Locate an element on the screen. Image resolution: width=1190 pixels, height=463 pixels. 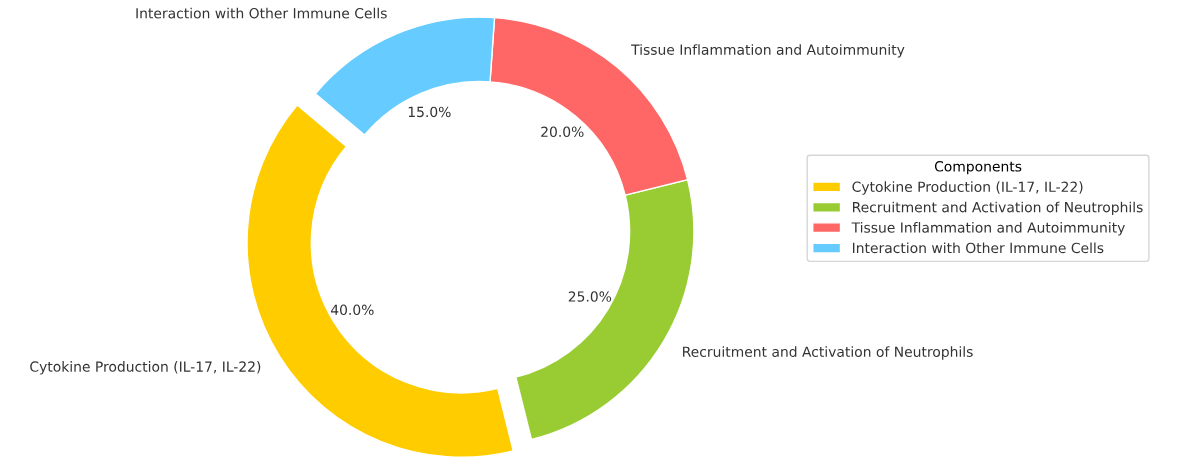
slice-label: Interaction with Other Immune Cells is located at coordinates (261, 13).